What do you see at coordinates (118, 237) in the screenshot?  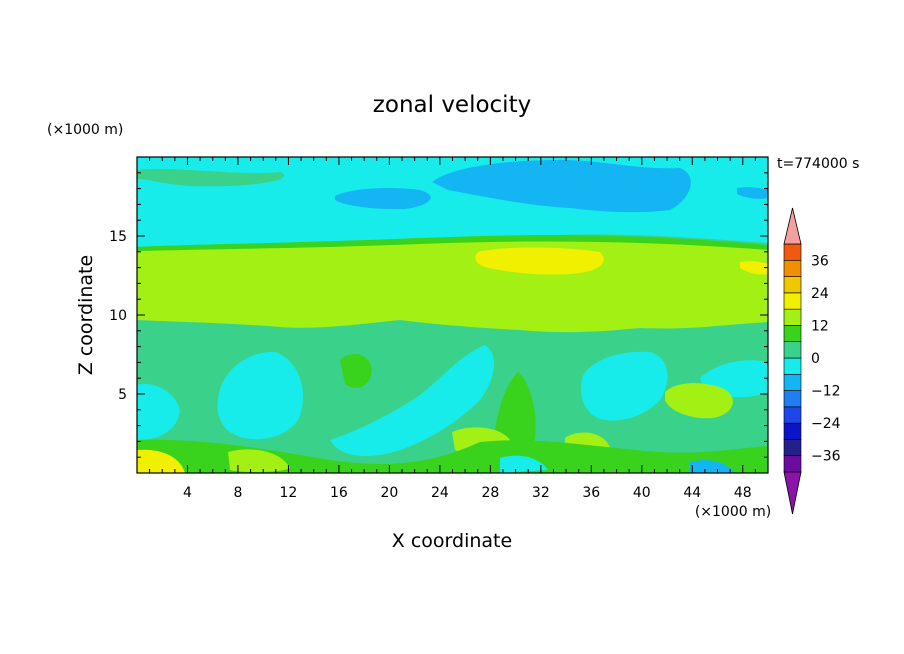 I see `y-tick-label: 15` at bounding box center [118, 237].